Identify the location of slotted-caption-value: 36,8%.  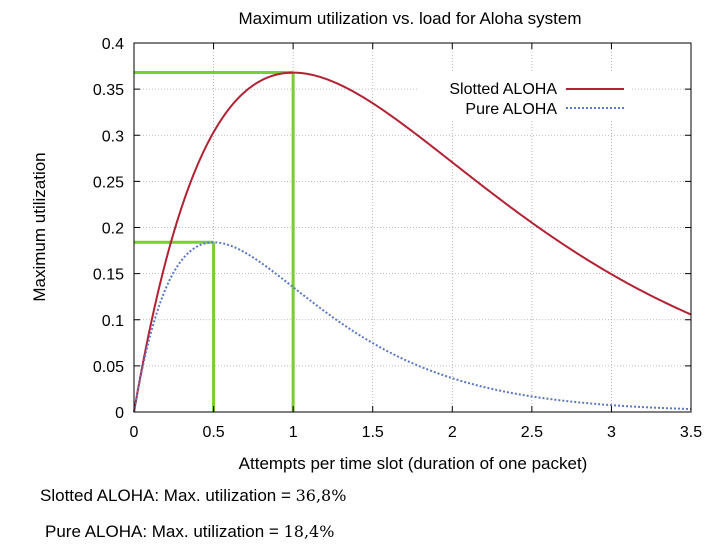
(321, 495).